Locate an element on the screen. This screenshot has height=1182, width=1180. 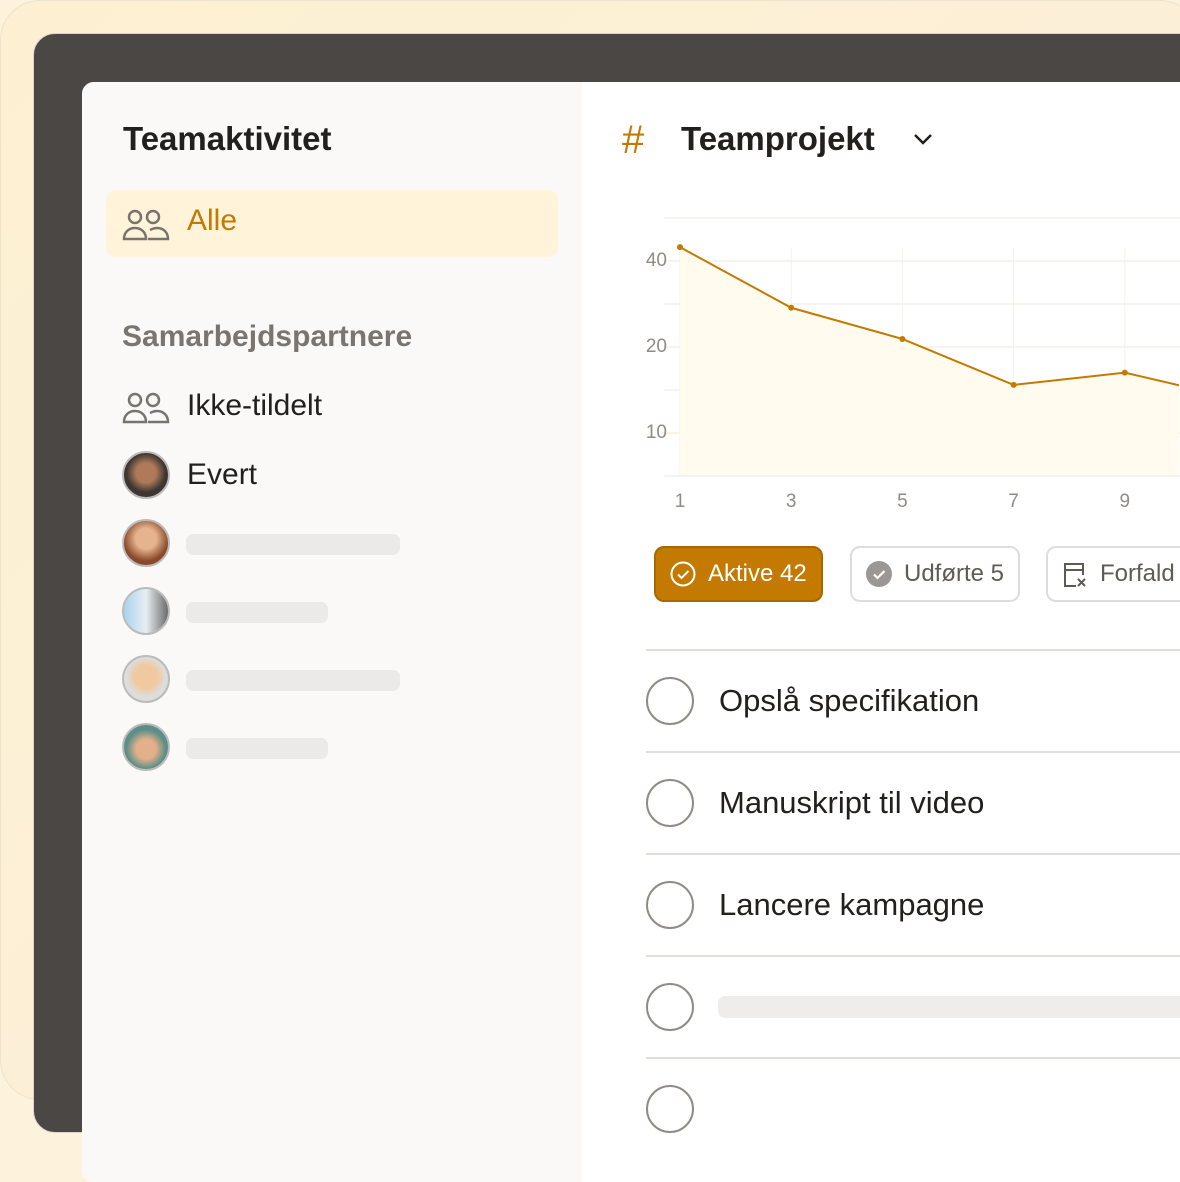
hash-icon: # is located at coordinates (633, 140).